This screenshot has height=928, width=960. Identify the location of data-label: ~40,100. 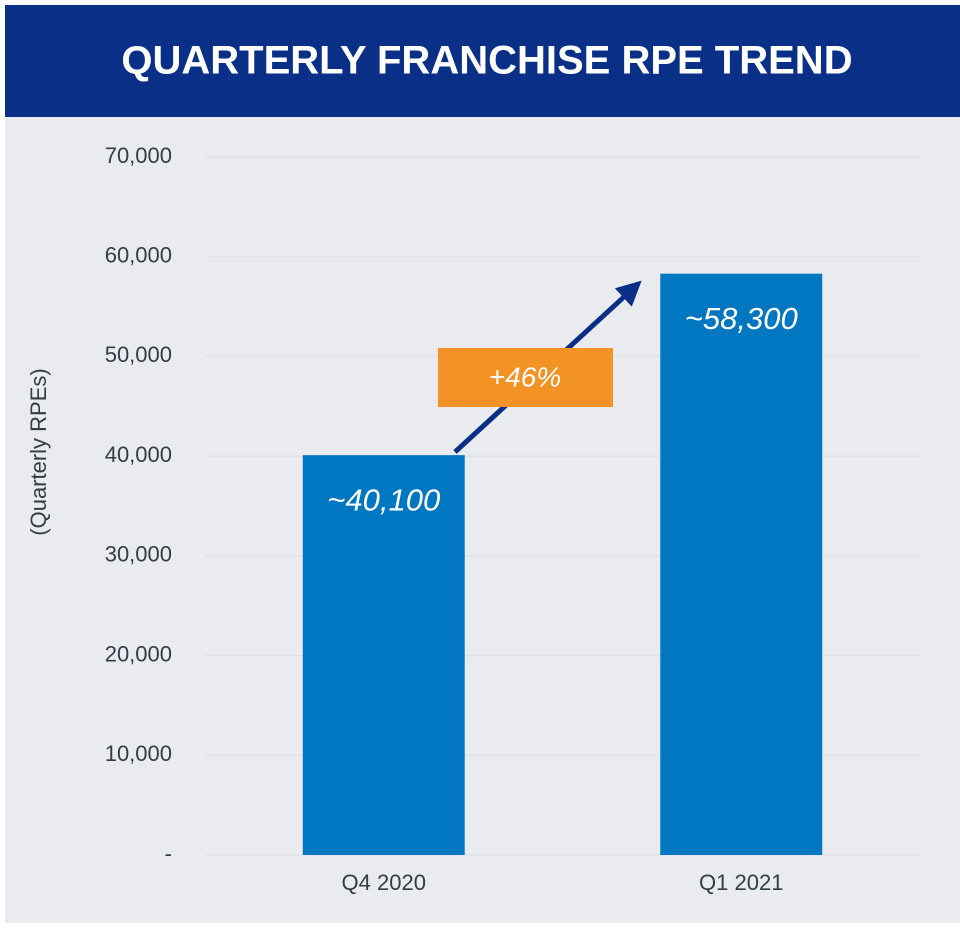
(383, 499).